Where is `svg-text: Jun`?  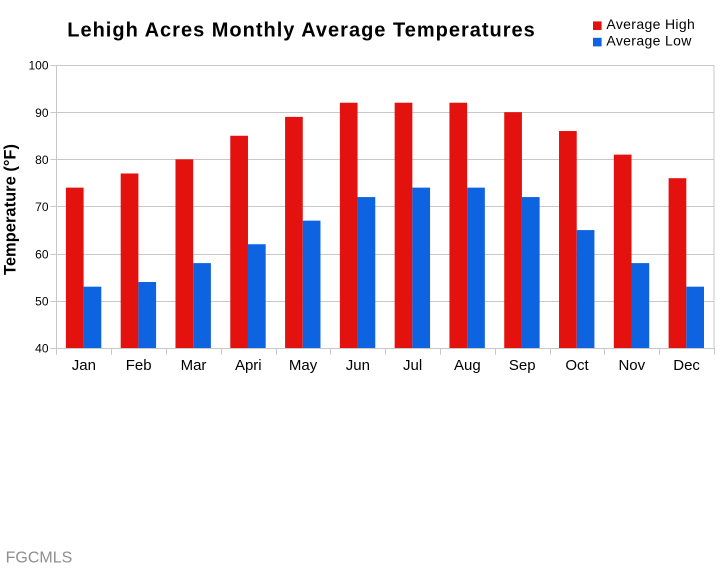
svg-text: Jun is located at coordinates (358, 365).